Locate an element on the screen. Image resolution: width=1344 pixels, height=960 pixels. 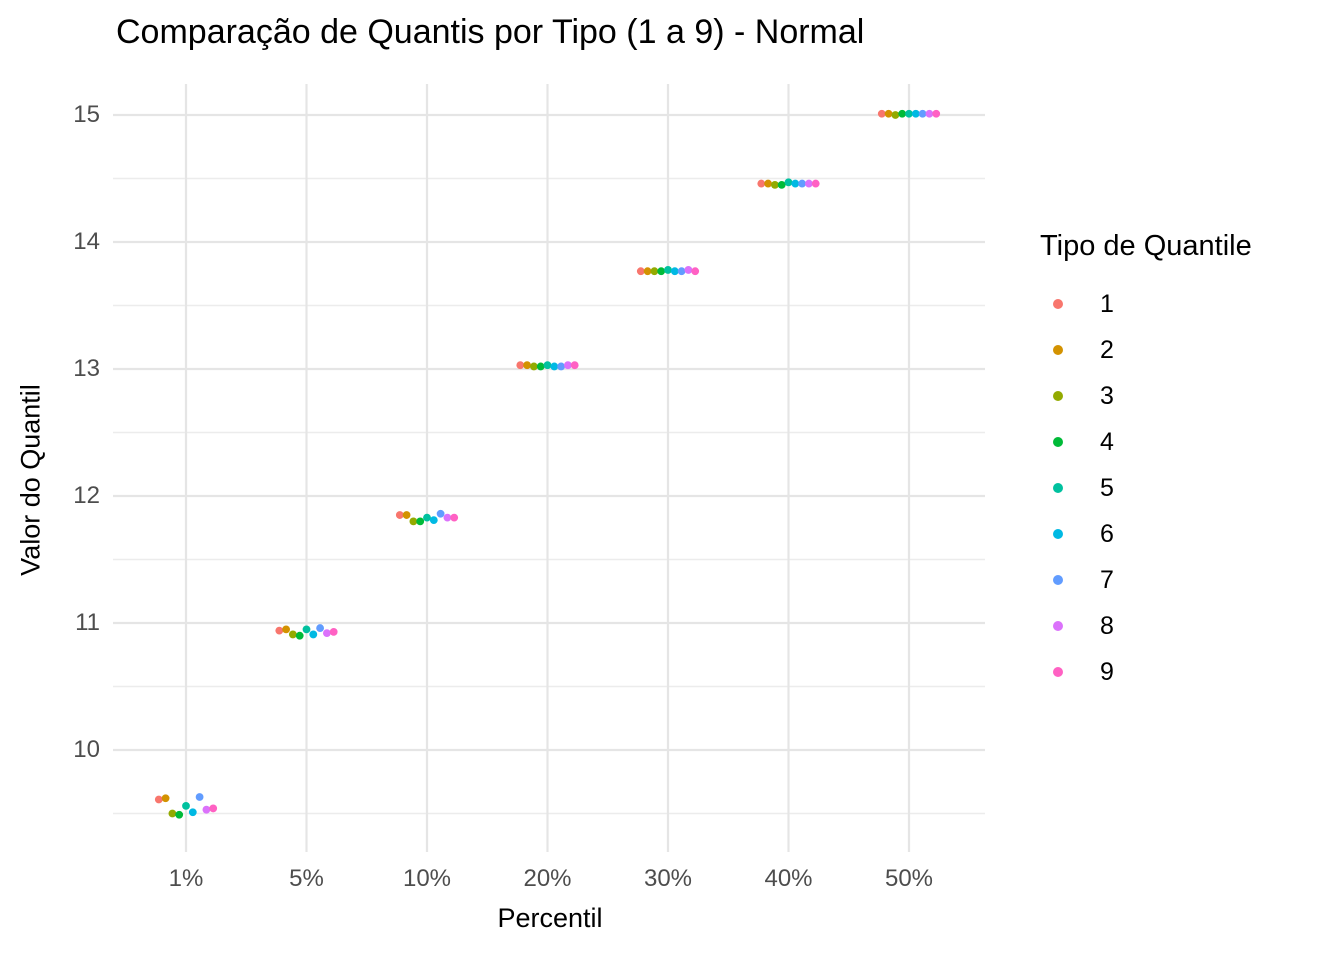
x-tick-label: 20% is located at coordinates (547, 878).